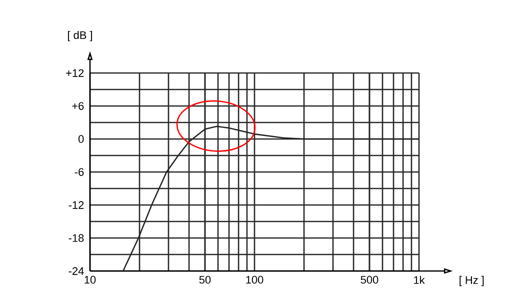 The width and height of the screenshot is (516, 290). What do you see at coordinates (78, 106) in the screenshot?
I see `y-tick-label: +6` at bounding box center [78, 106].